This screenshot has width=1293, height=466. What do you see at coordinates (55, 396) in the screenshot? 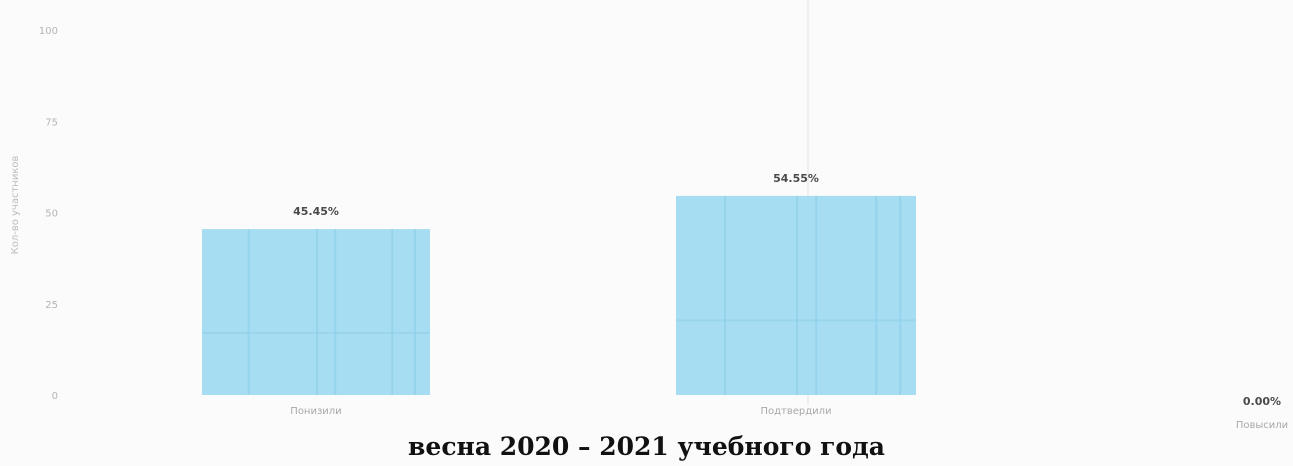
I see `y-tick-label: 0` at bounding box center [55, 396].